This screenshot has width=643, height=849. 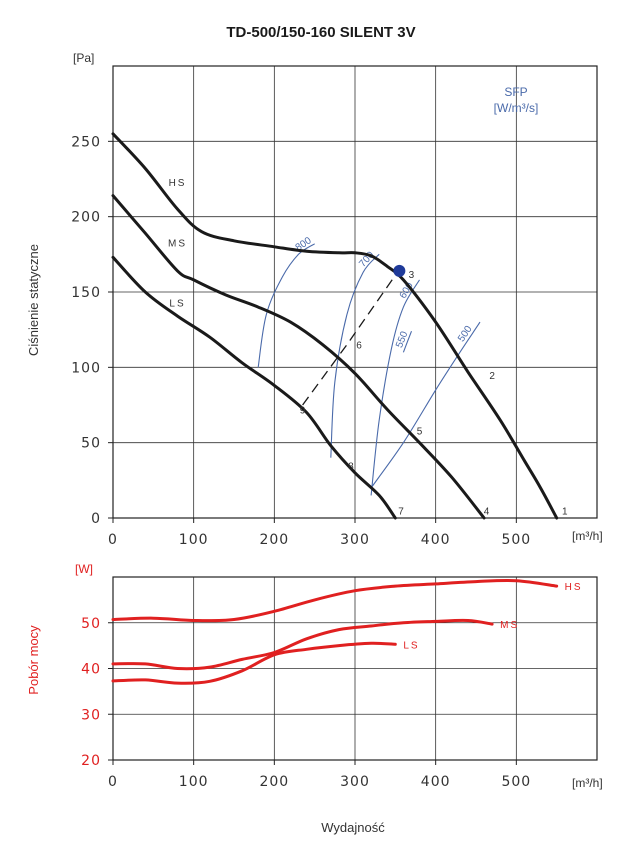 What do you see at coordinates (254, 663) in the screenshot?
I see `power-curve-ls` at bounding box center [254, 663].